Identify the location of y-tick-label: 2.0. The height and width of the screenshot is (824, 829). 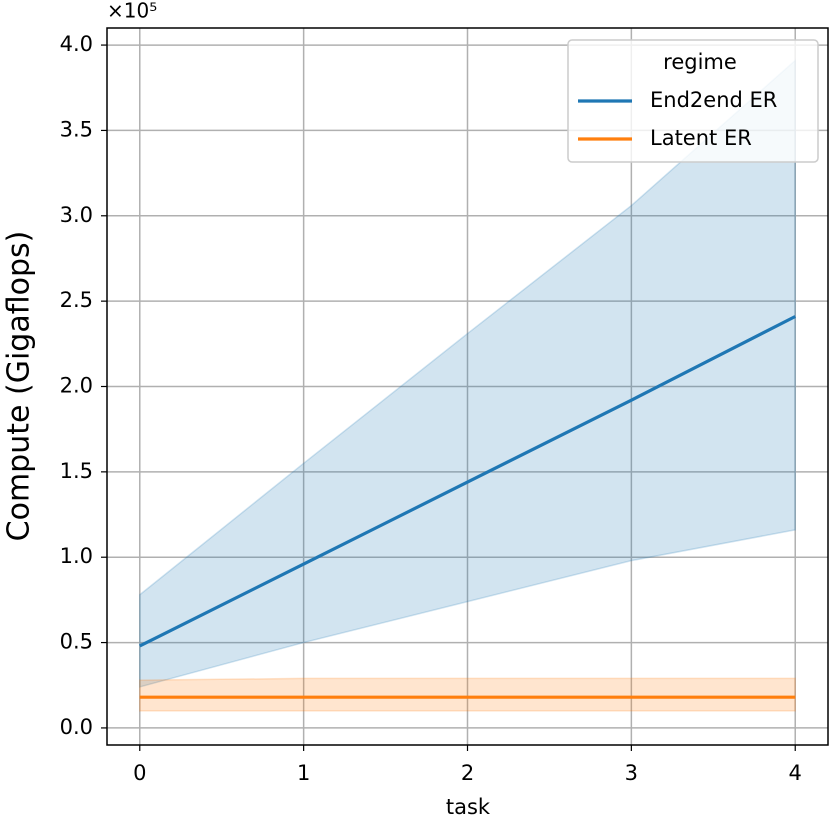
(76, 386).